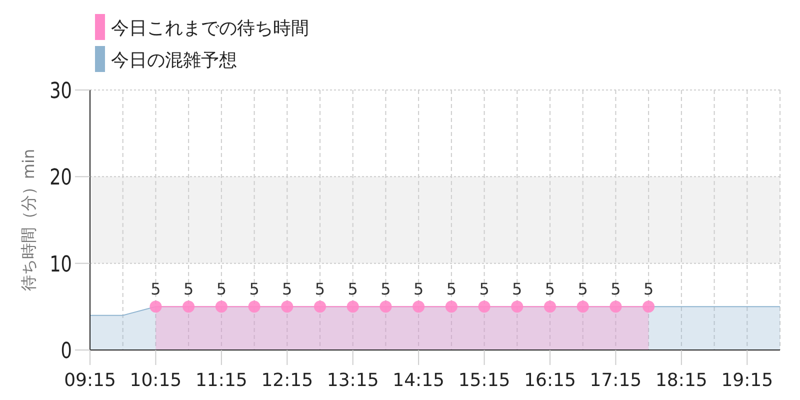 This screenshot has width=800, height=400. I want to click on x-tick-label: 16:15, so click(550, 380).